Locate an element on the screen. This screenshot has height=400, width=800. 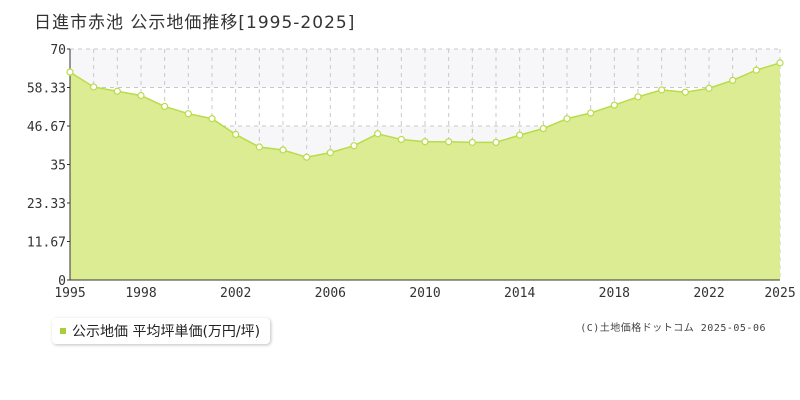
y-tick-label: 0 is located at coordinates (62, 281).